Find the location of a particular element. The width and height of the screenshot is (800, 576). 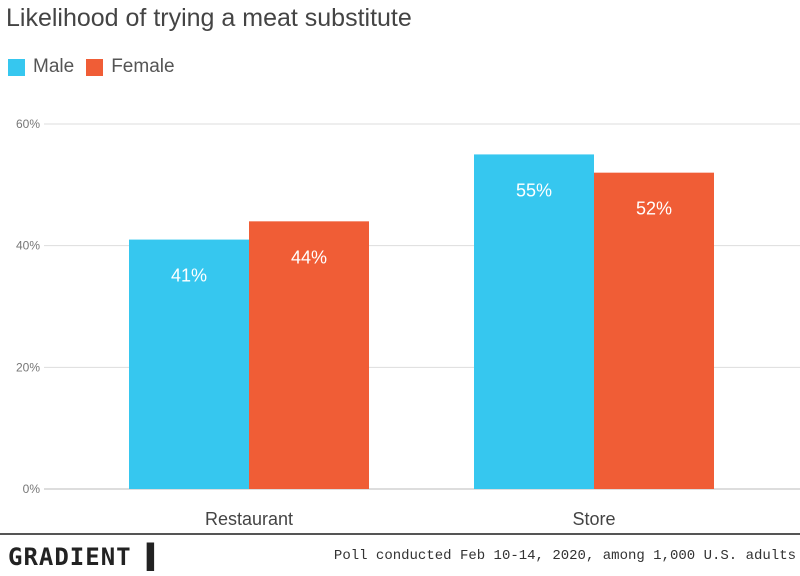

bar-female-restaurant is located at coordinates (309, 355).